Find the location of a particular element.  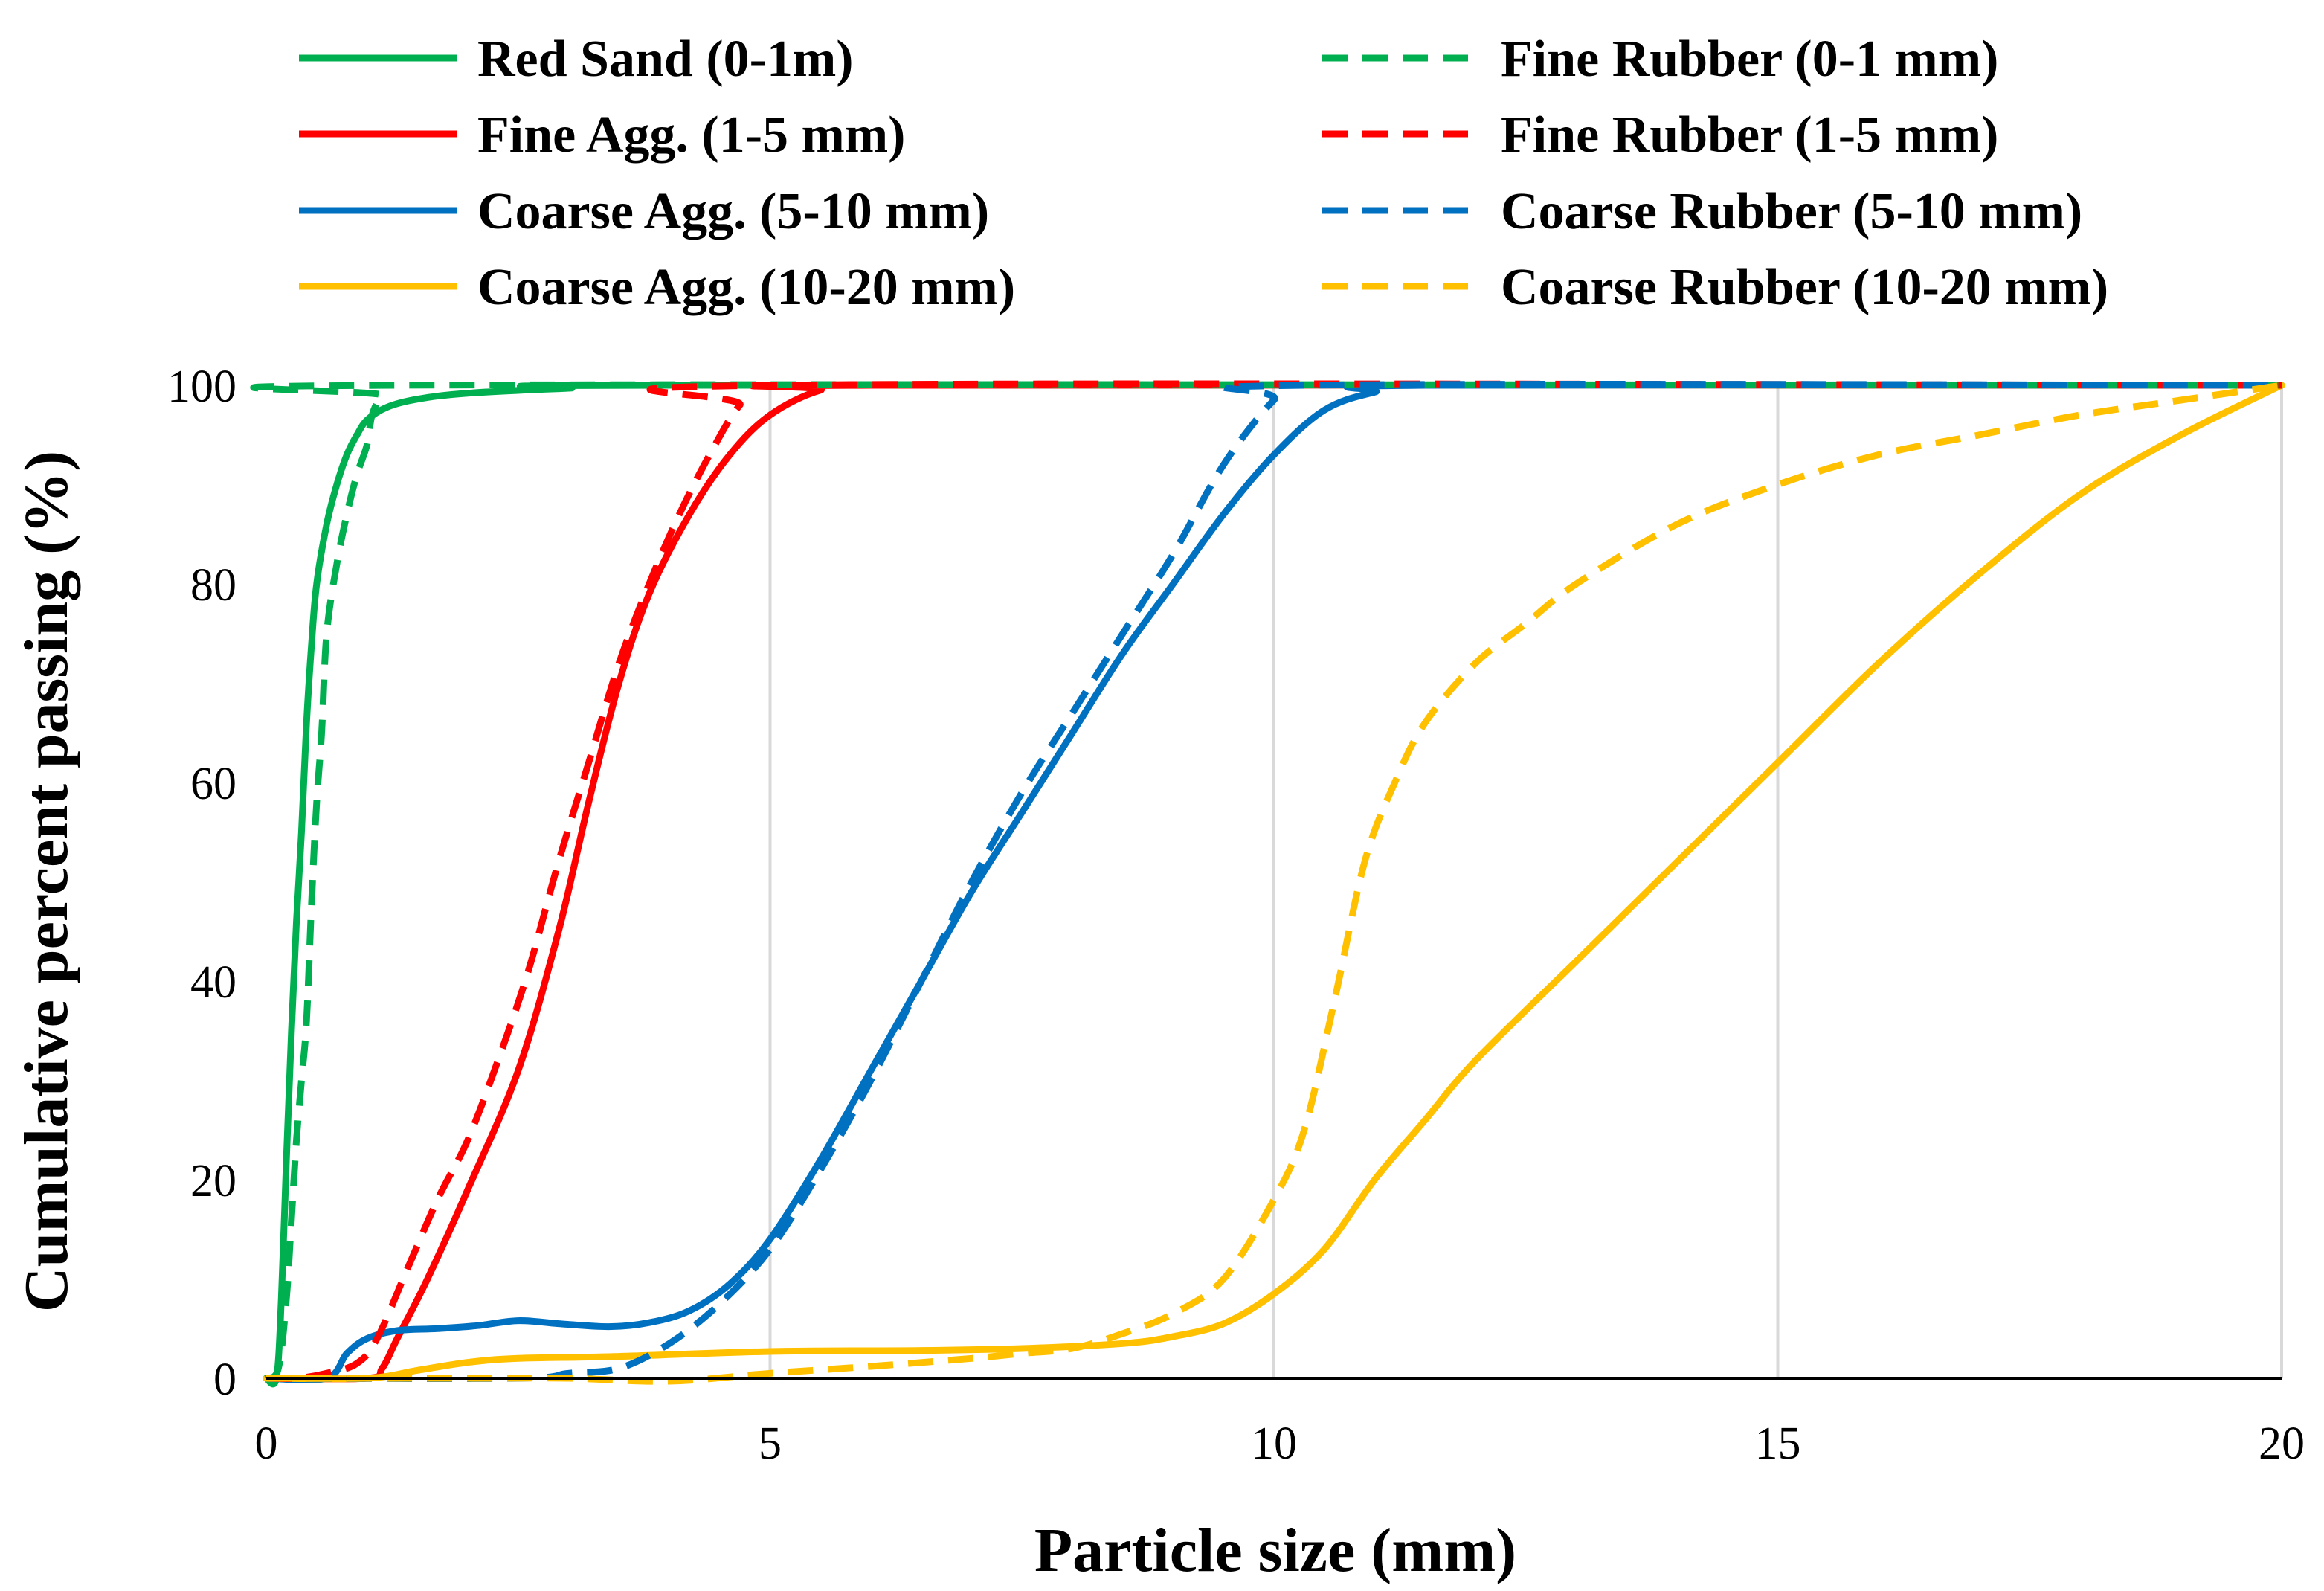

x-tick-label: 0 is located at coordinates (266, 1444).